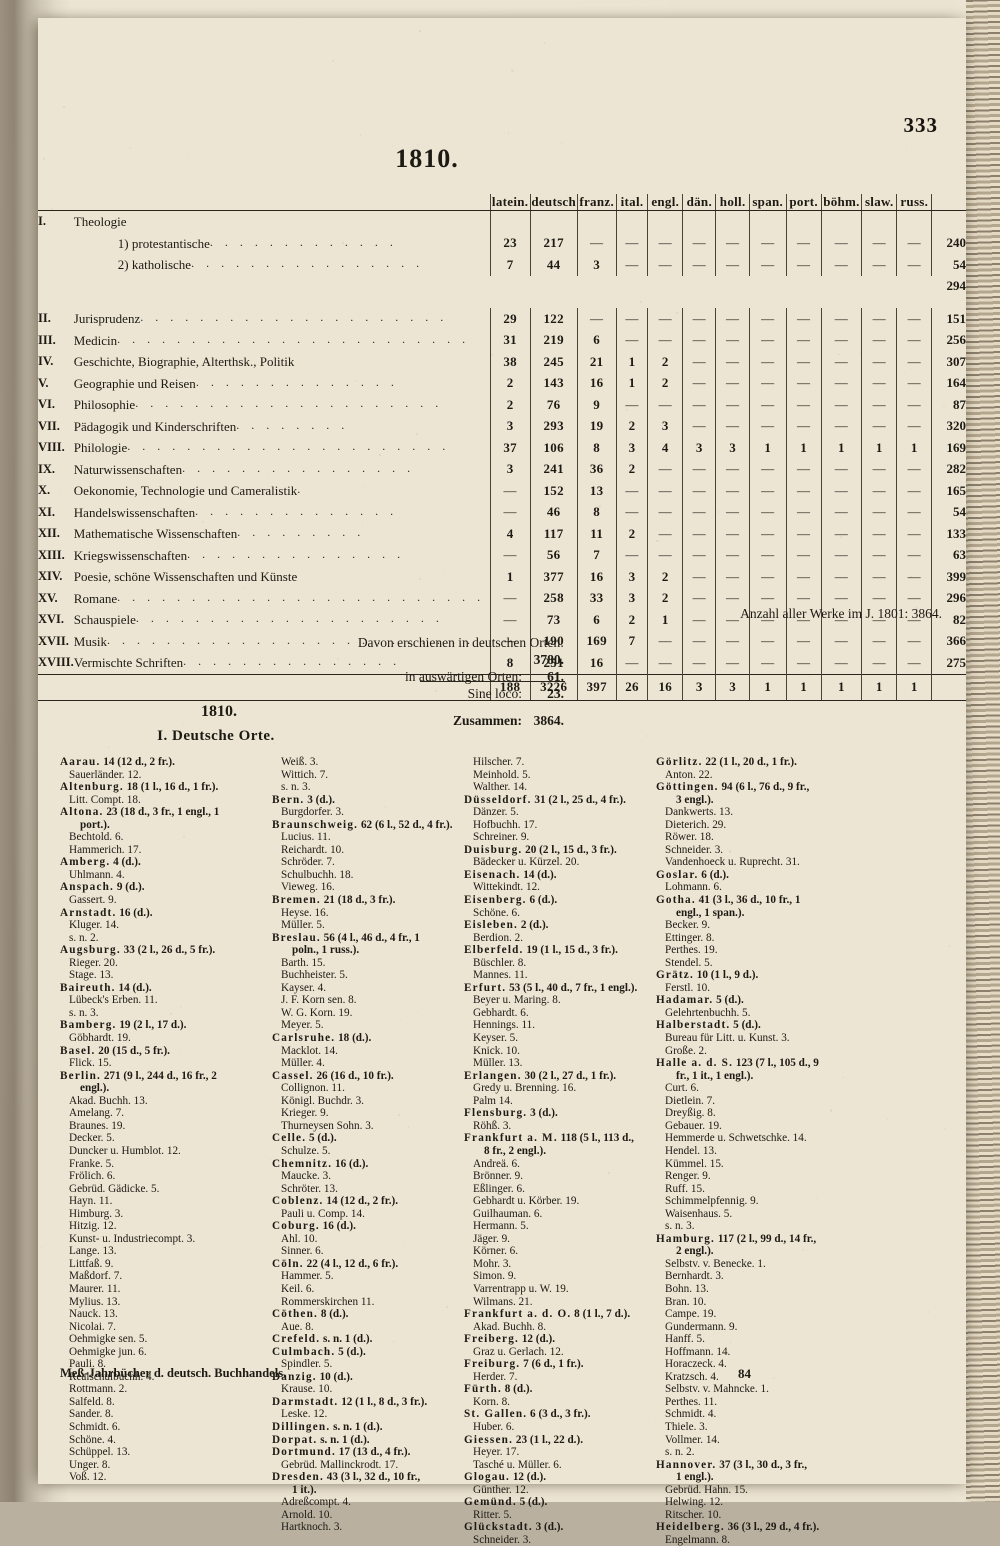  I want to click on publisher-entry: Palm 14., so click(493, 1100).